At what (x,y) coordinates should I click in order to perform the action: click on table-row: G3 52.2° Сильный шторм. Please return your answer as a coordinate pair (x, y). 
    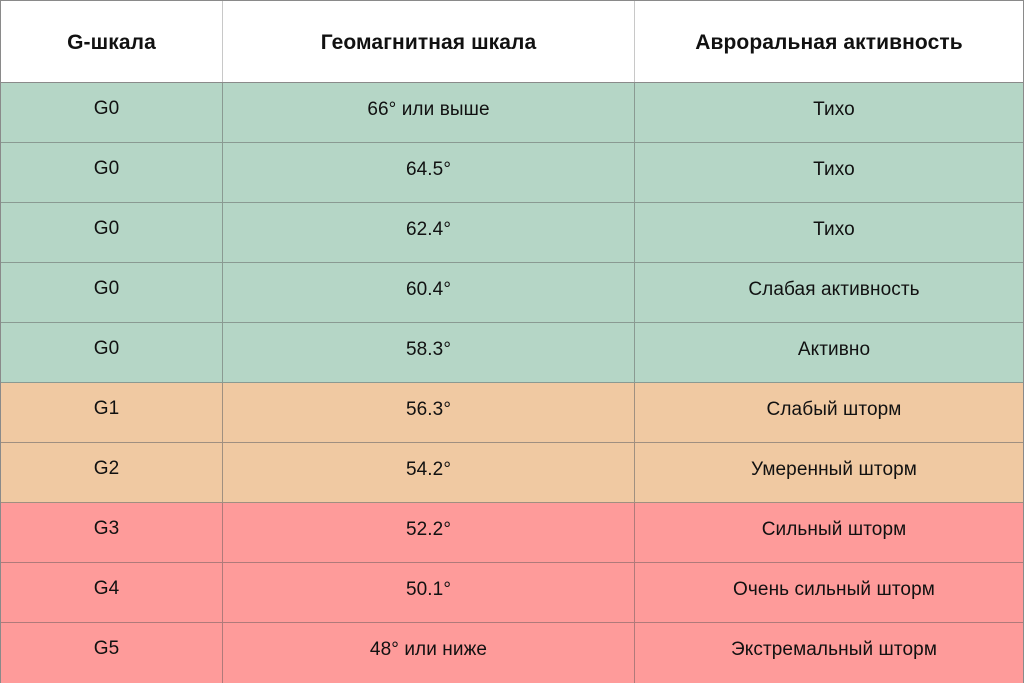
    Looking at the image, I should click on (512, 533).